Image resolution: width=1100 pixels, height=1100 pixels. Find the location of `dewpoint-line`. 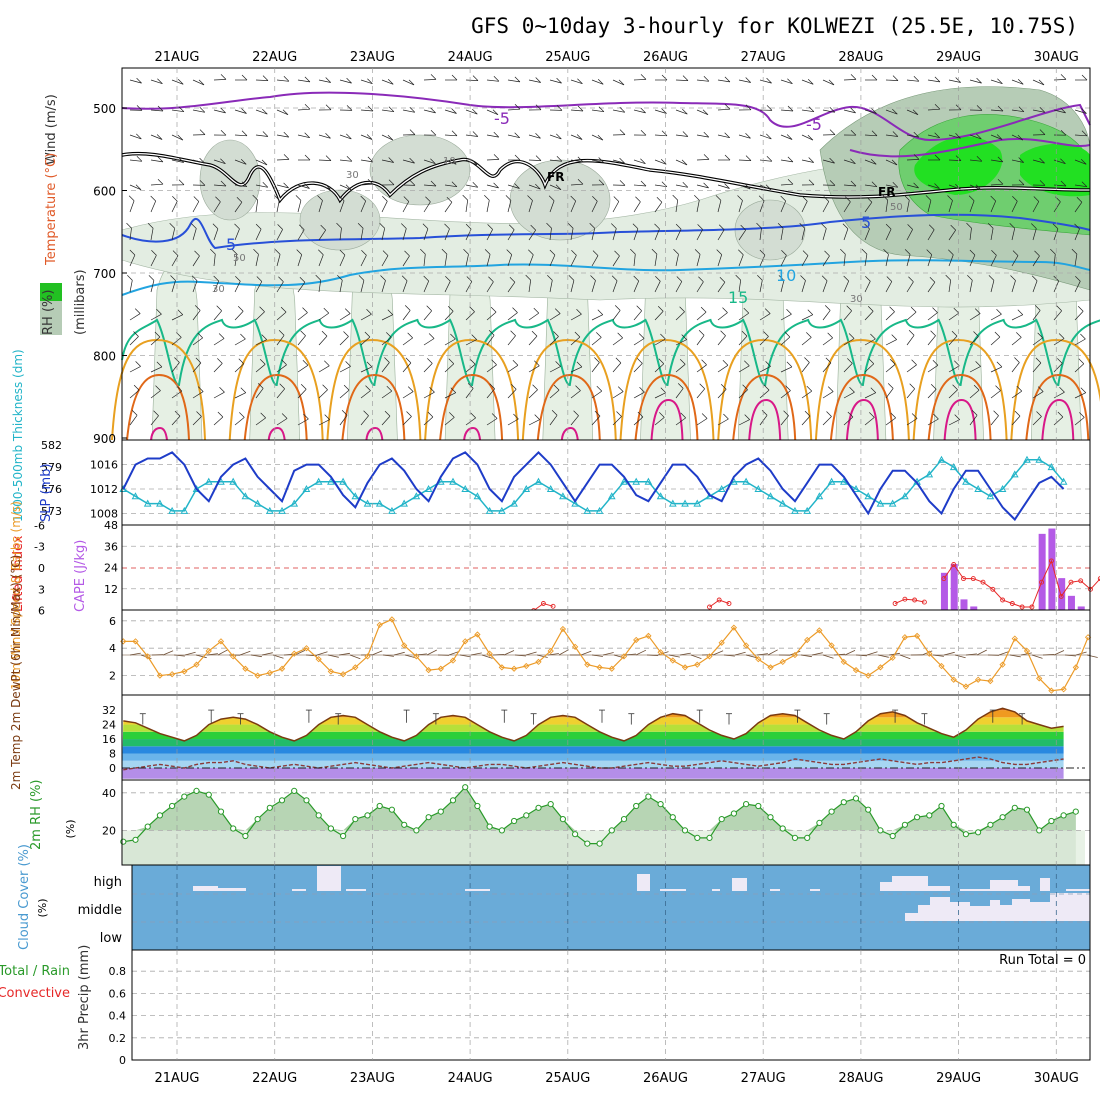

dewpoint-line is located at coordinates (593, 763).